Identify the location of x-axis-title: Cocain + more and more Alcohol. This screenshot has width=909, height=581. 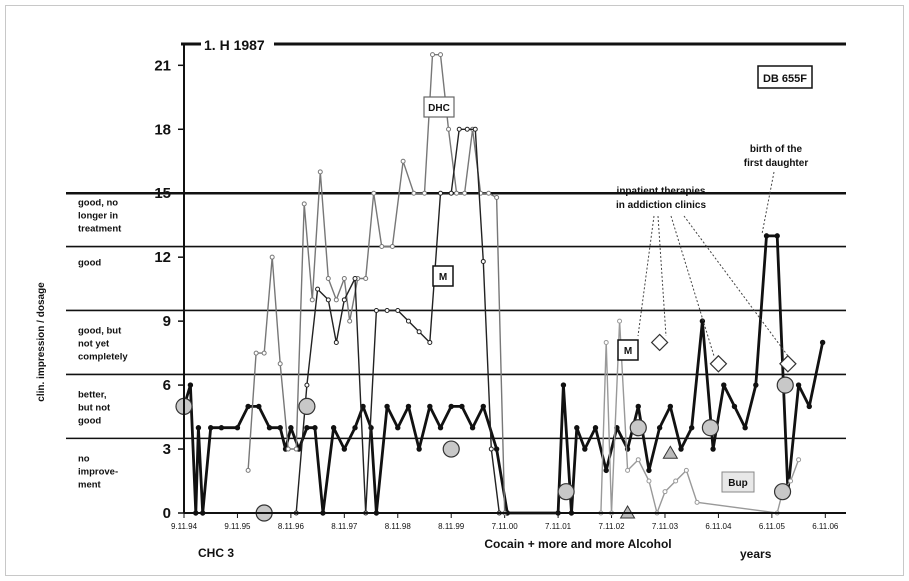
(577, 544).